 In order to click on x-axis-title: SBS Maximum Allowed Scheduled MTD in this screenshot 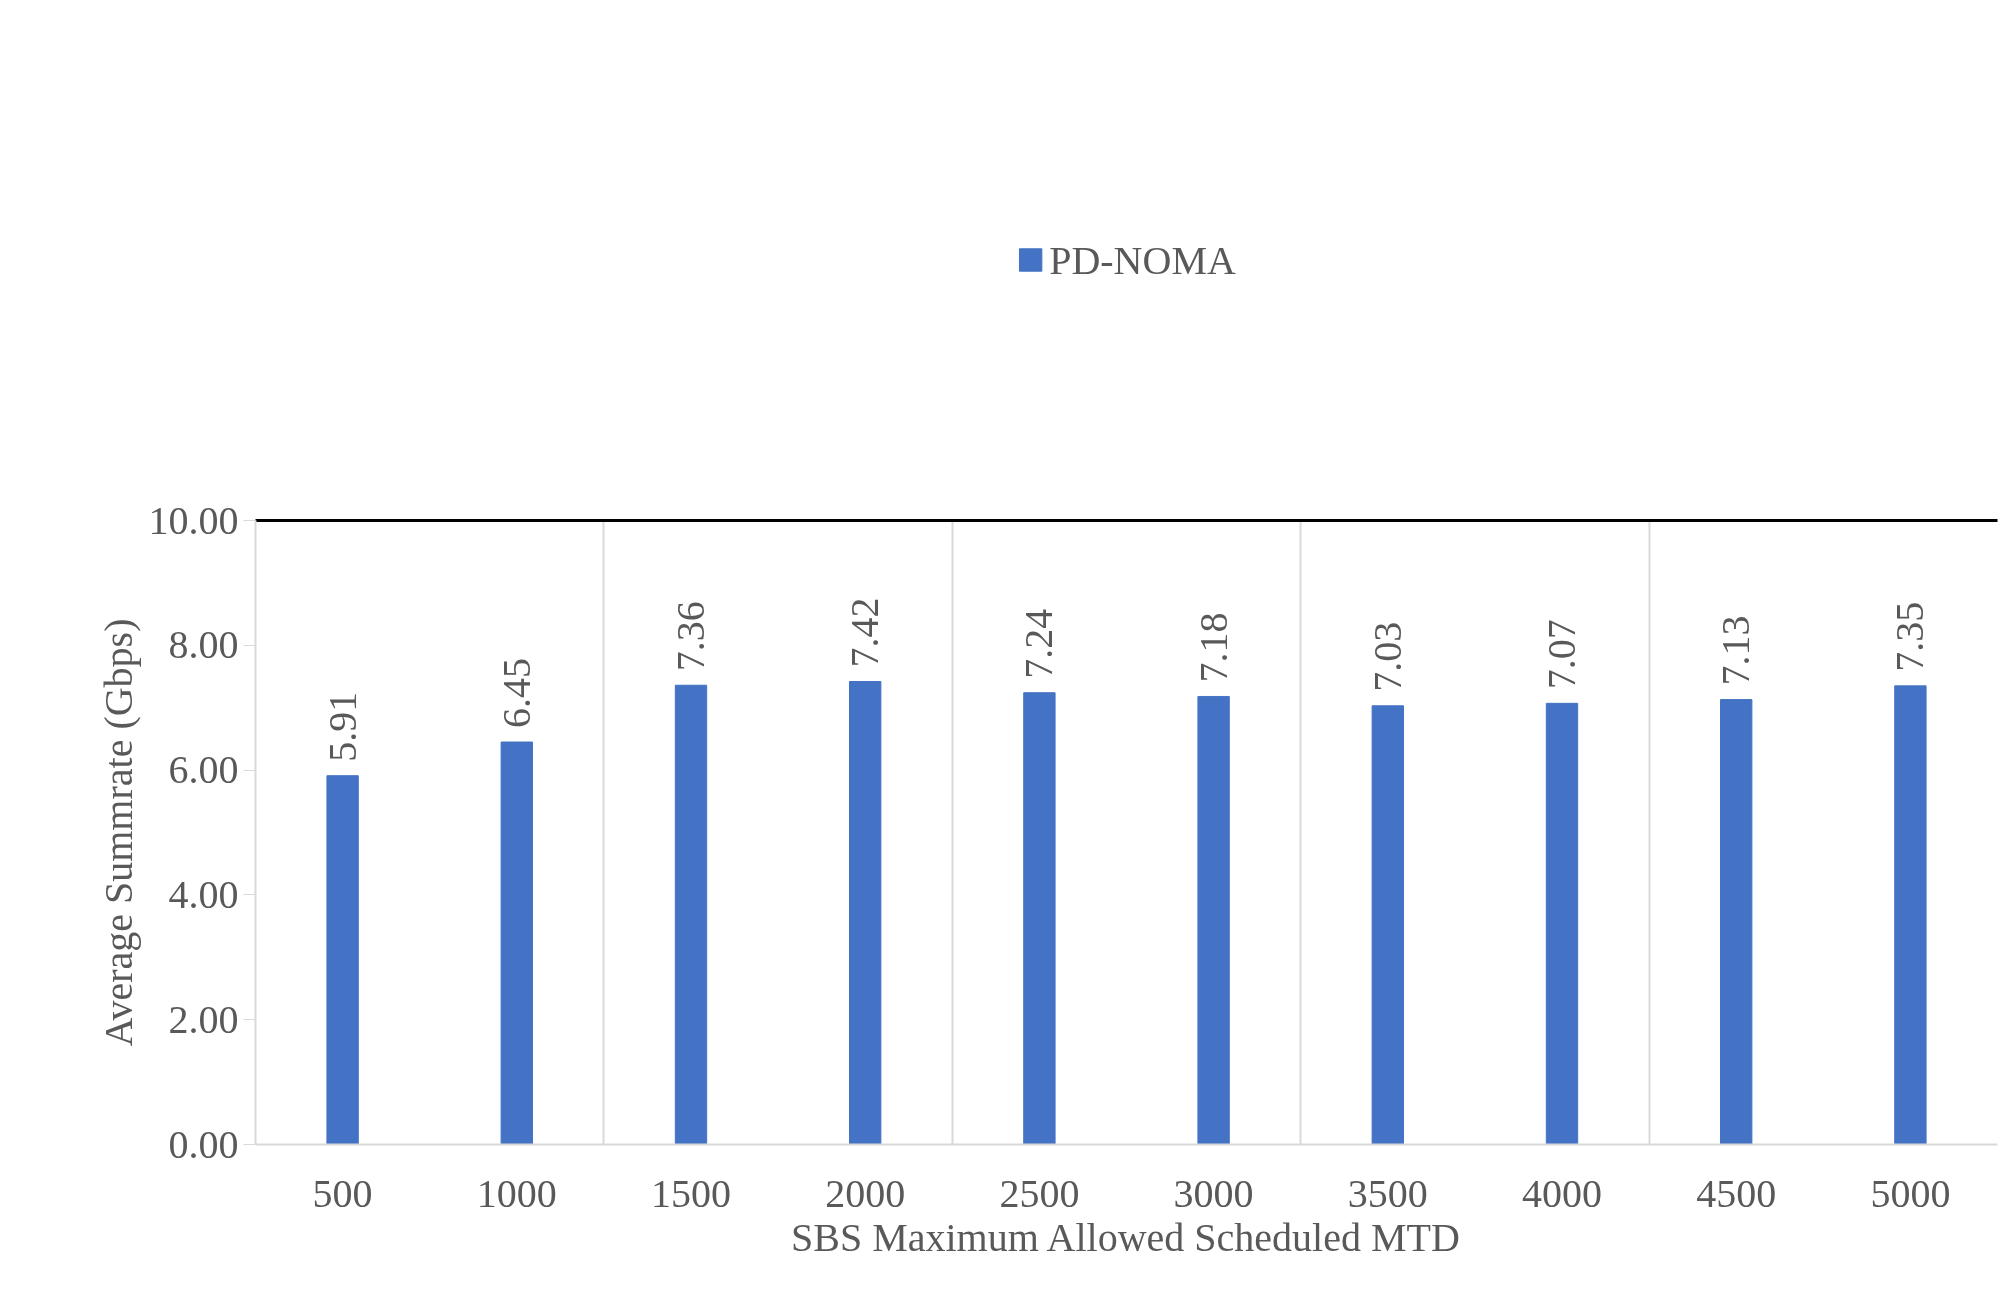, I will do `click(1125, 1237)`.